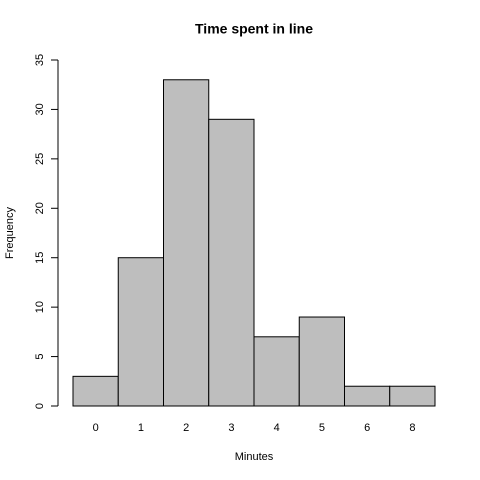 This screenshot has height=480, width=480. I want to click on x-tick-label: 5, so click(322, 428).